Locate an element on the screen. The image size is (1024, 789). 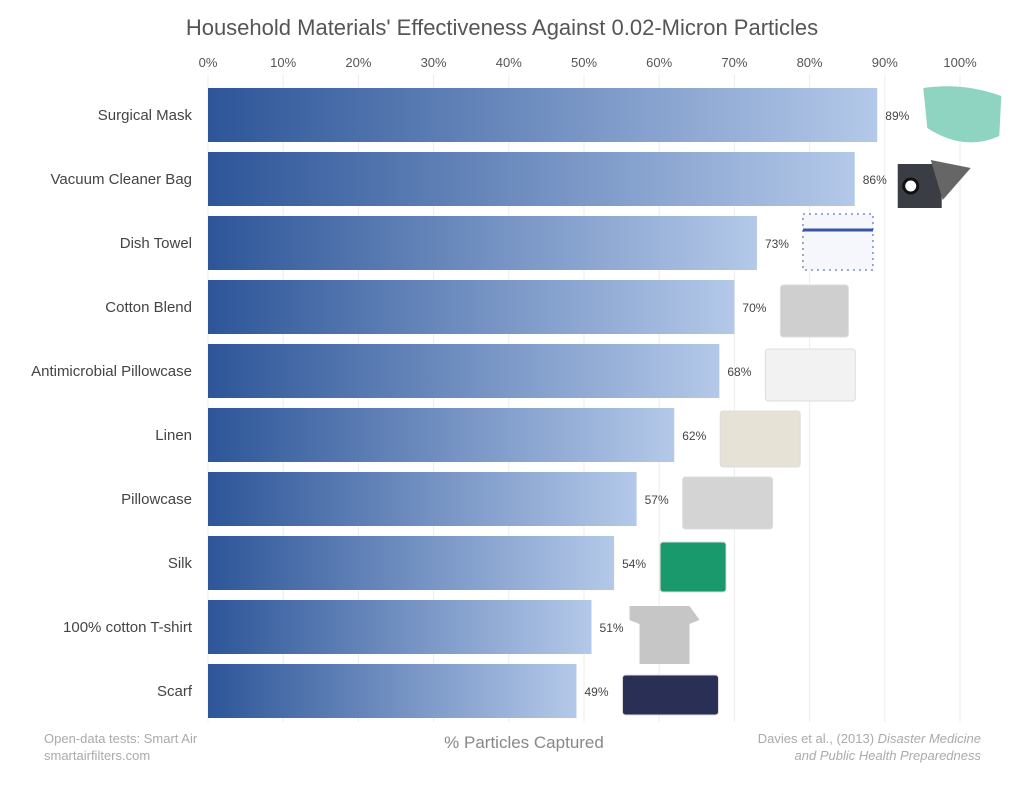
linen-image is located at coordinates (760, 439).